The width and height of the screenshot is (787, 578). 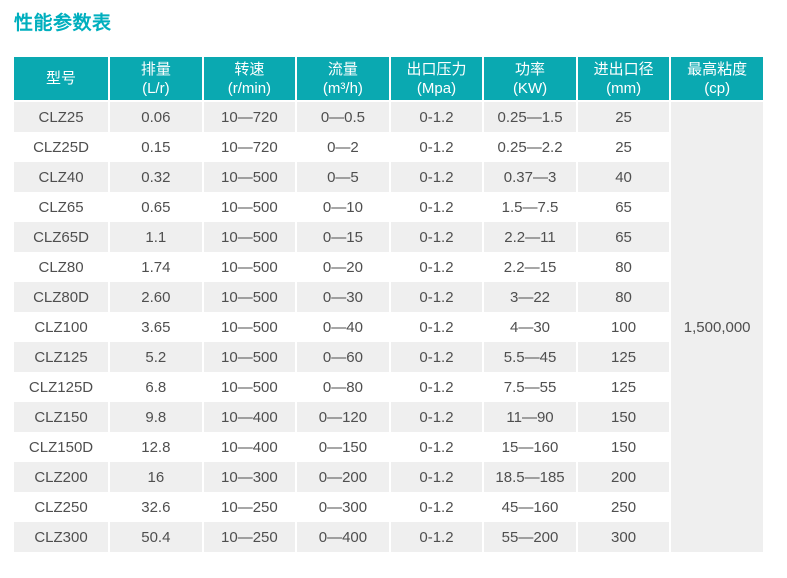 I want to click on column-header-max-viscosity: 最高粘度 (cp), so click(x=716, y=79).